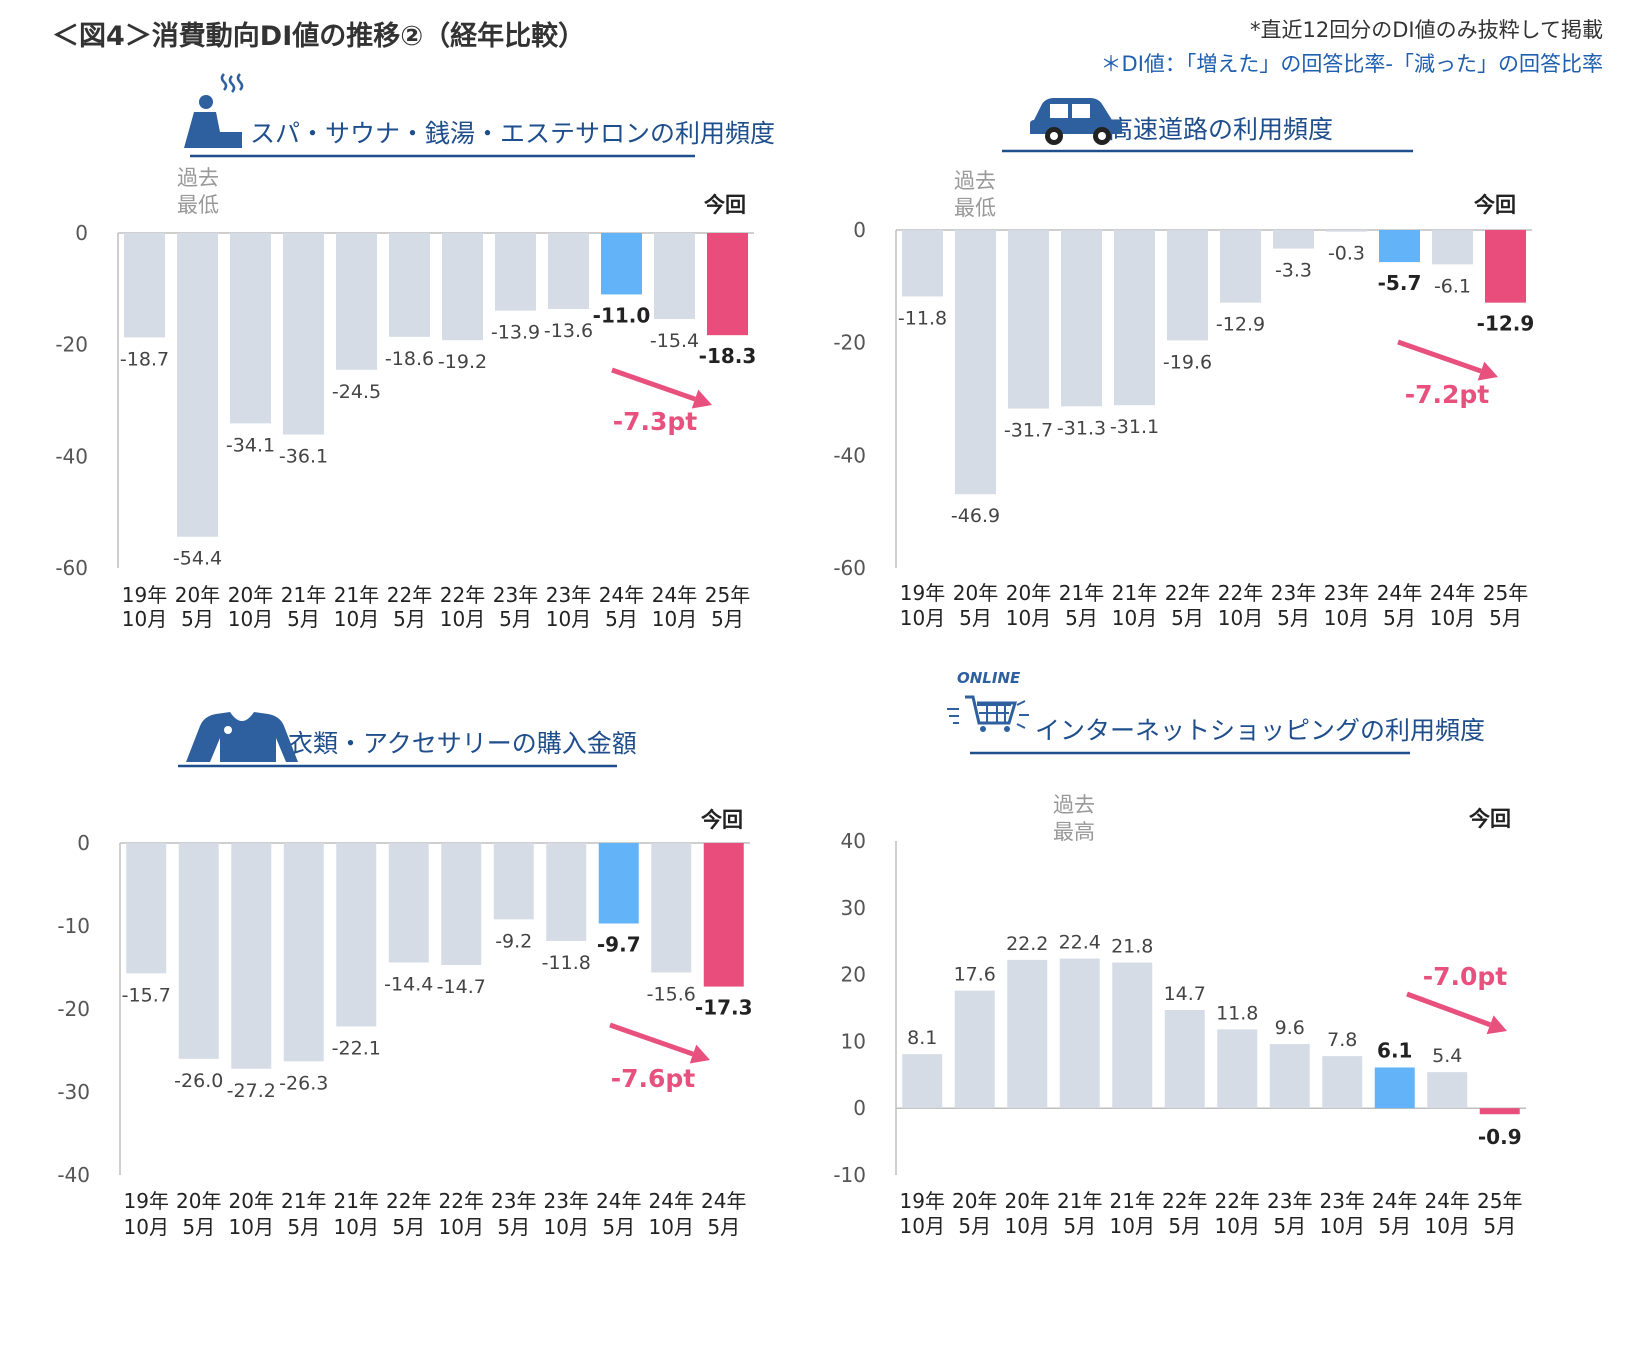  I want to click on data-label: -18.3, so click(728, 356).